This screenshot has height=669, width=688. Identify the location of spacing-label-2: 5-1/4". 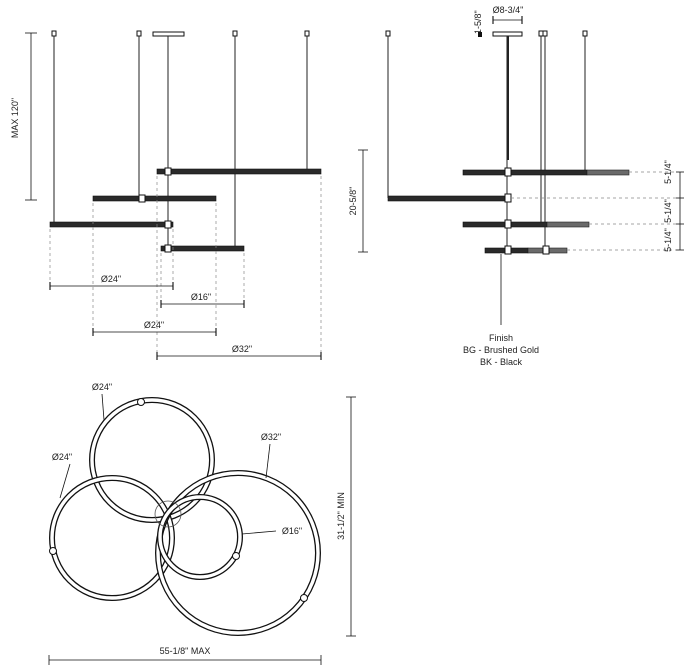
(668, 211).